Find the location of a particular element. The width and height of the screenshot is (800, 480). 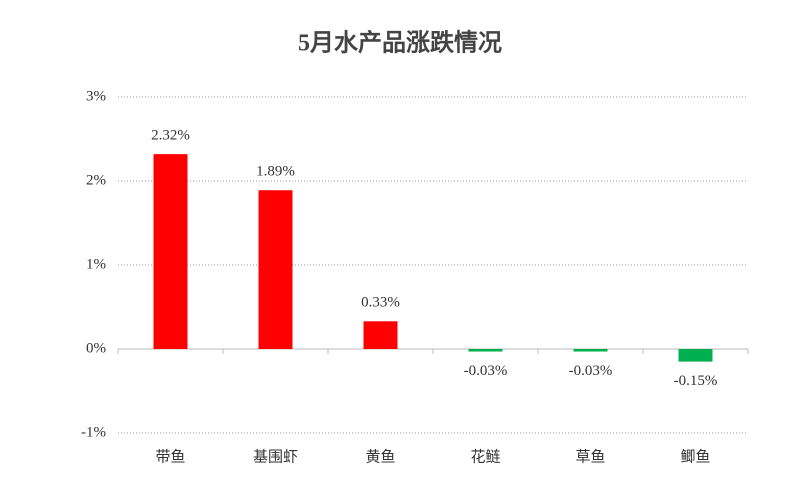

chart-title: 5月水产品涨跌情况 is located at coordinates (400, 43).